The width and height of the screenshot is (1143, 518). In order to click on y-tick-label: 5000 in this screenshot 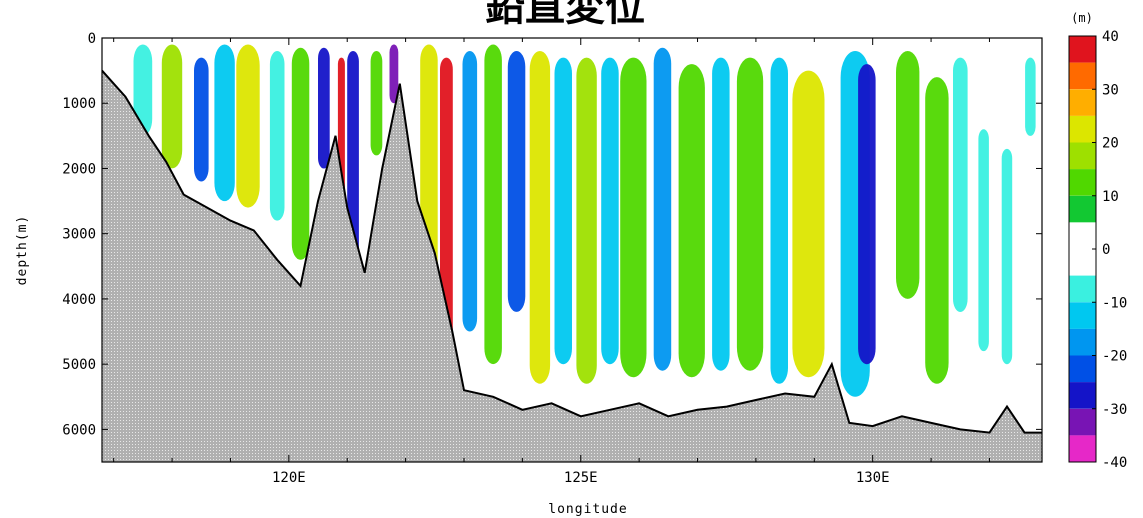, I will do `click(79, 365)`.